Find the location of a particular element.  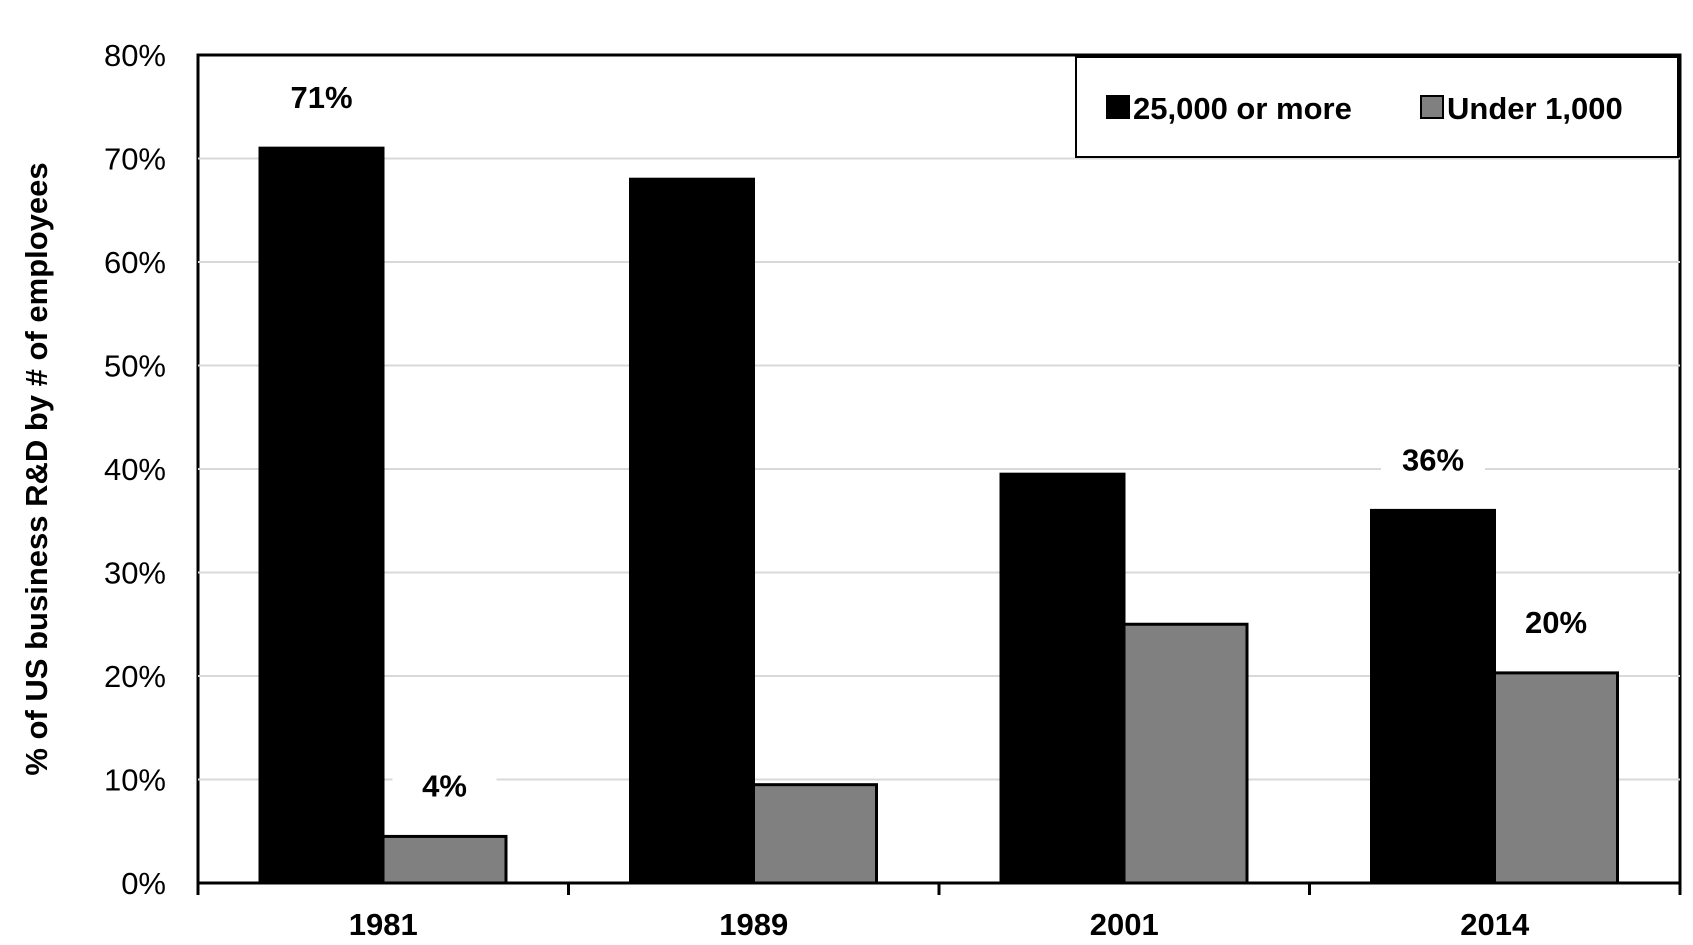

x-tick-label: 1989 is located at coordinates (753, 924).